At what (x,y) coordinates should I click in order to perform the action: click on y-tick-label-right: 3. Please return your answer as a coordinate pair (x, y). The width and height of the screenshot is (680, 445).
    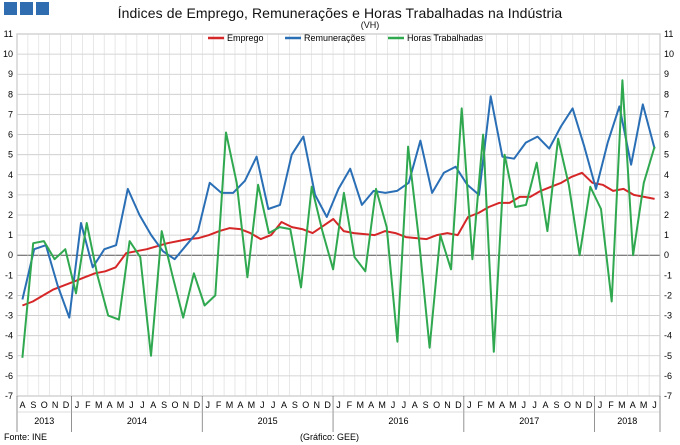
    Looking at the image, I should click on (666, 195).